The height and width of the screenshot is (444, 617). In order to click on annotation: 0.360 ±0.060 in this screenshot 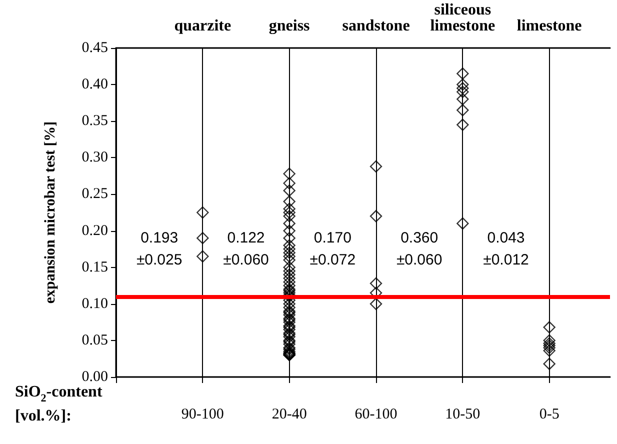, I will do `click(419, 249)`.